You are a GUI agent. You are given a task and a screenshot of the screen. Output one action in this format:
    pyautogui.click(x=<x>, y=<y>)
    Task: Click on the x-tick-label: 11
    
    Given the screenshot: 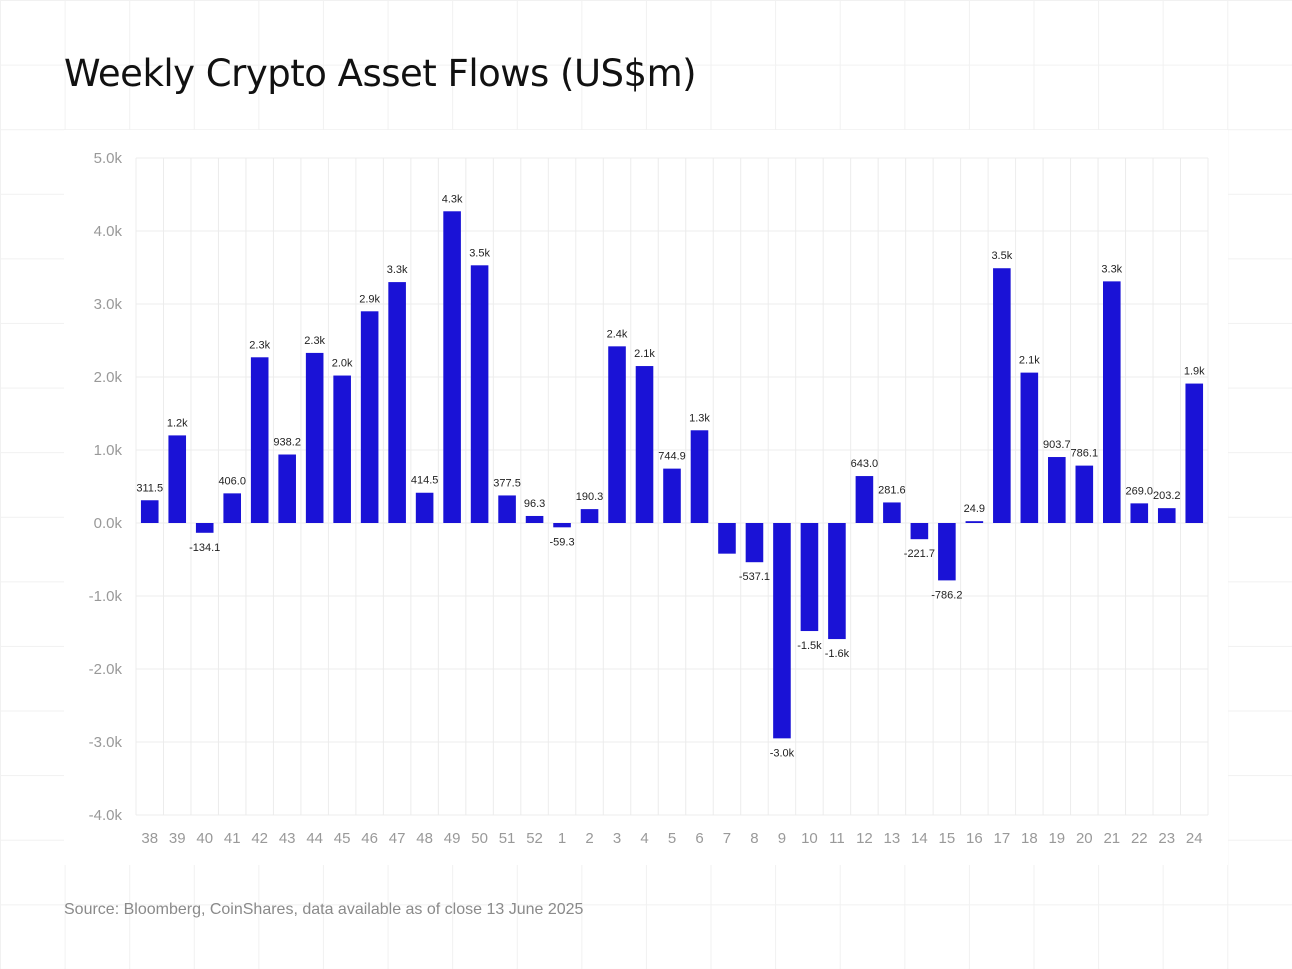 What is the action you would take?
    pyautogui.click(x=837, y=838)
    